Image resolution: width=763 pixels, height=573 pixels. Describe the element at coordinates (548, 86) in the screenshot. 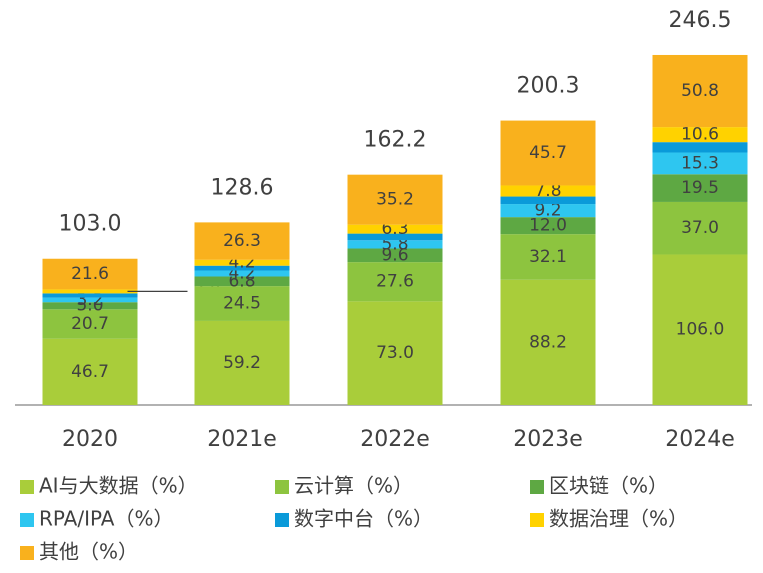

I see `total-label: 200.3` at that location.